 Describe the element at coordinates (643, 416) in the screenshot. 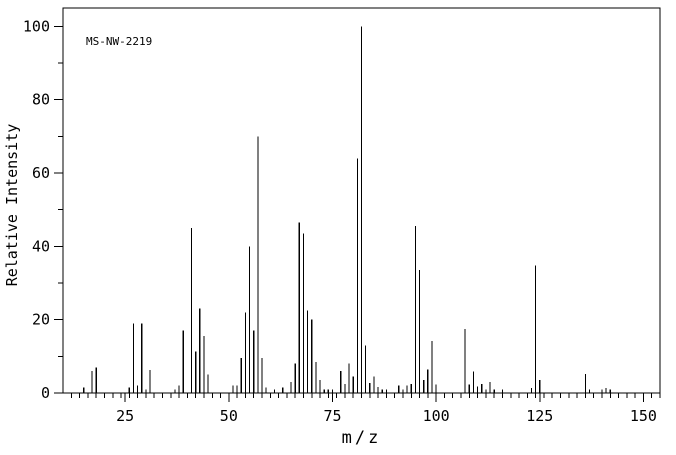

I see `x-tick-label: 150` at that location.